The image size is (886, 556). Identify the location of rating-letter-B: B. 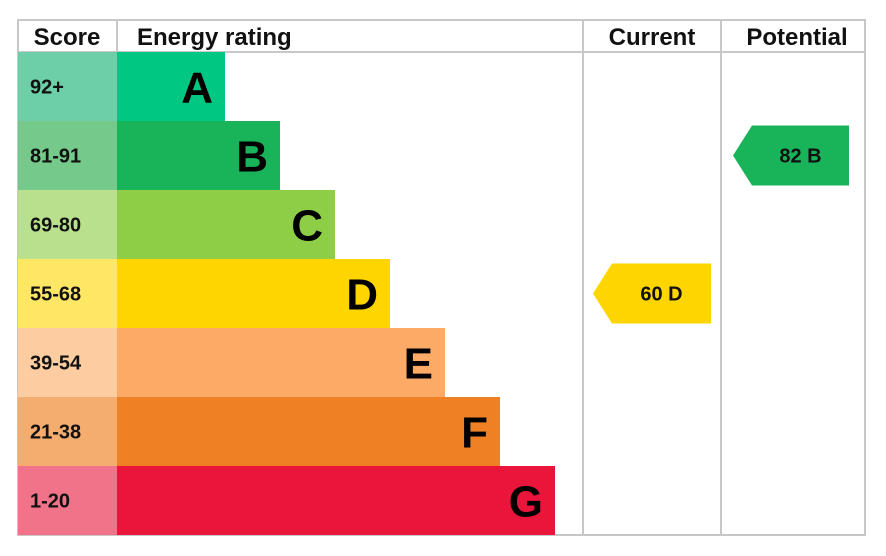
(252, 157).